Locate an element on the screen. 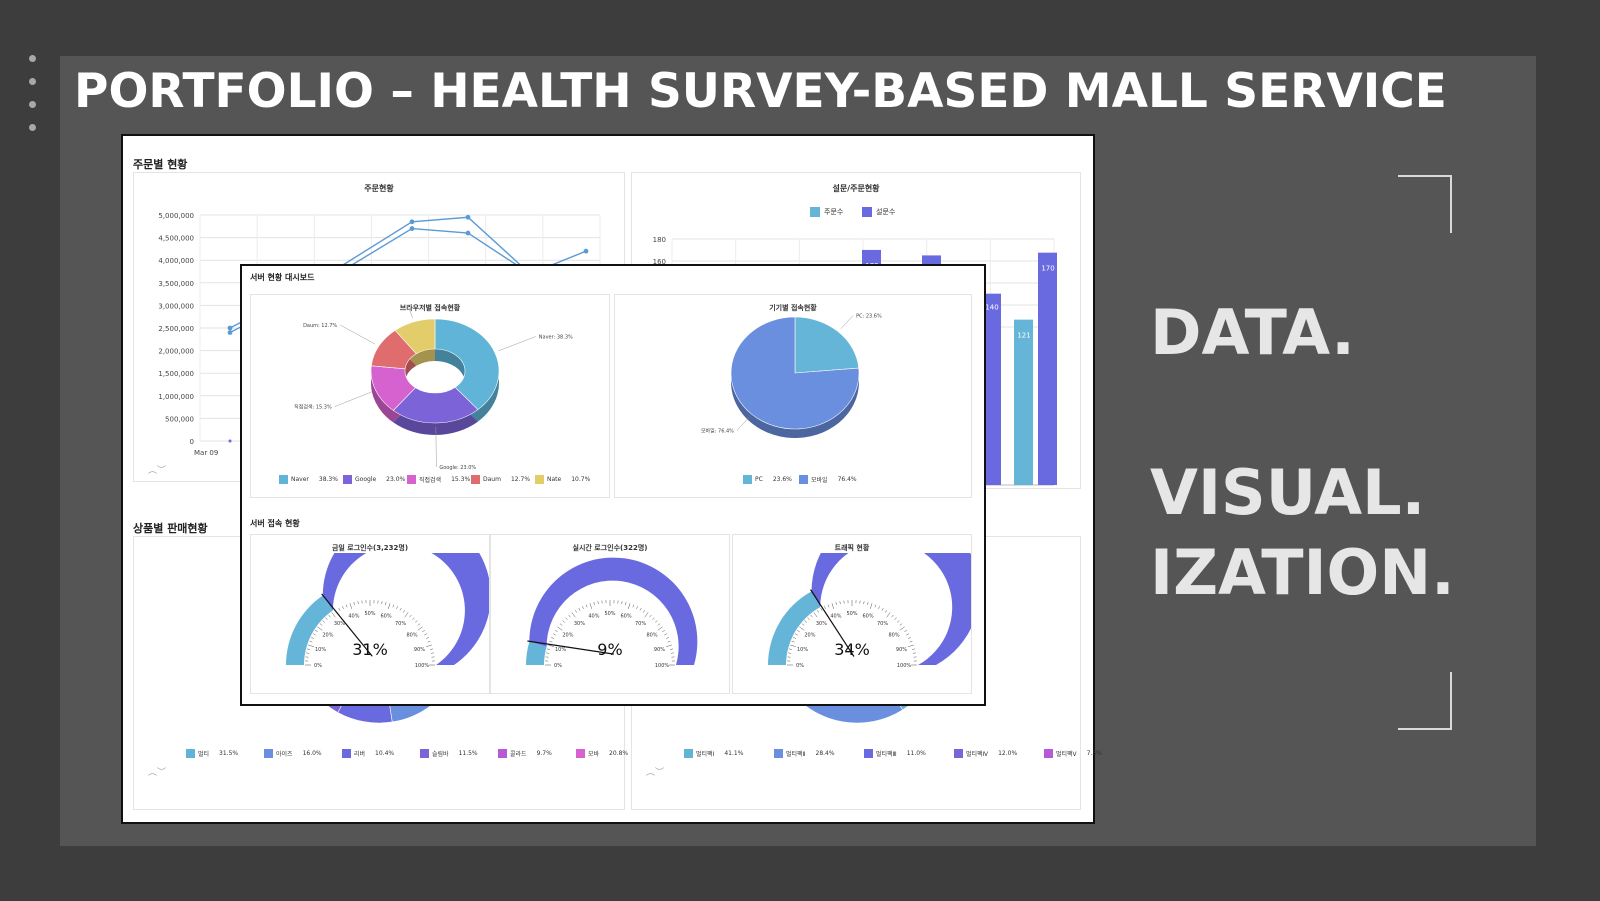  legend-item: 멀티팩Ⅲ 11.0% is located at coordinates (895, 753).